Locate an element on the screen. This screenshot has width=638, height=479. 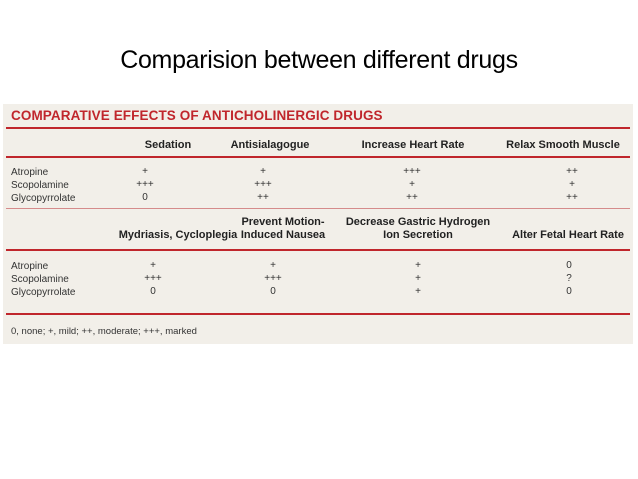
header-prevent-motion-induced-nausea: Prevent Motion- Induced Nausea is located at coordinates (283, 229).